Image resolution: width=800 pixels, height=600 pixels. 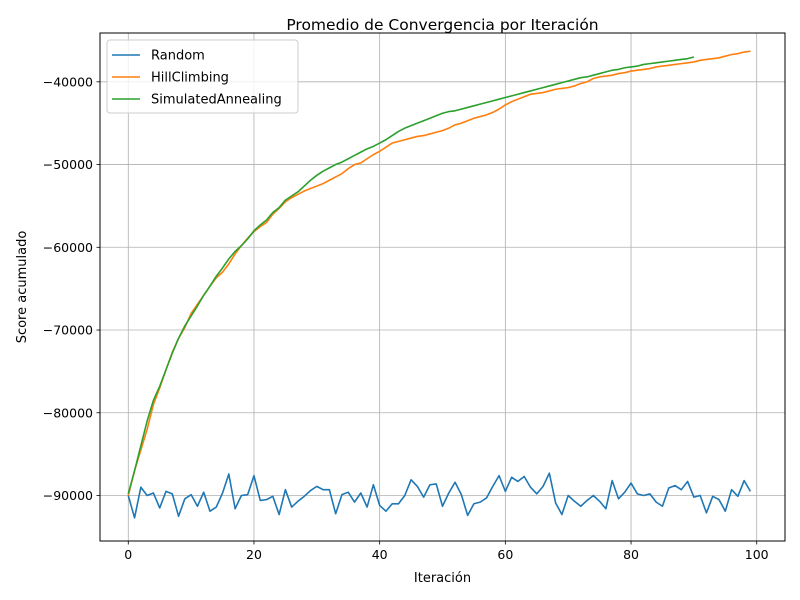 I want to click on legend-label-hillclimbing: HillClimbing, so click(x=190, y=78).